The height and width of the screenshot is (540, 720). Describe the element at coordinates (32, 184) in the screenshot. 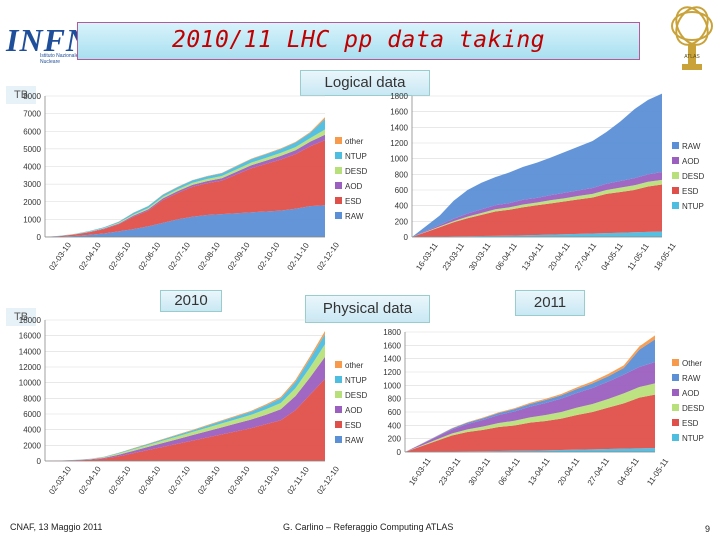

I see `y-tick-label: 3000` at that location.